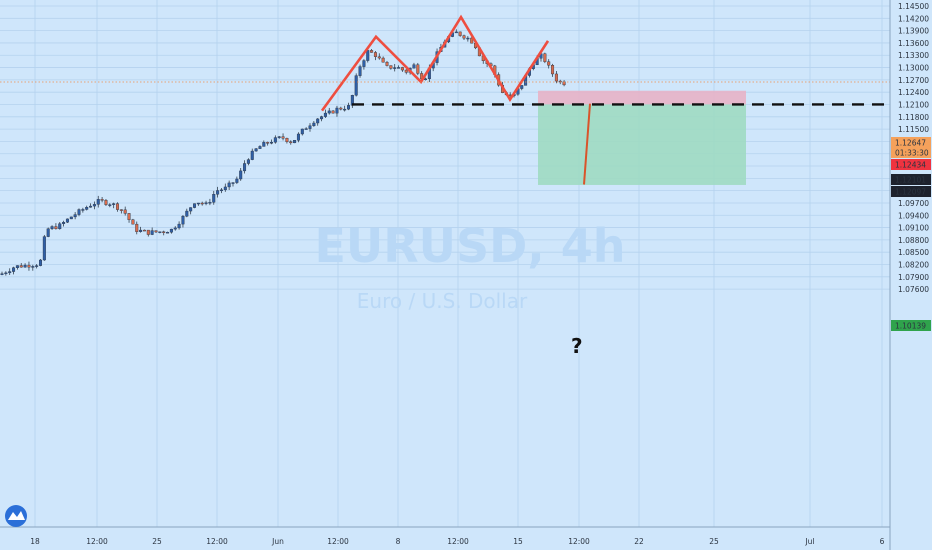  What do you see at coordinates (16, 516) in the screenshot?
I see `tradingview-logo-icon` at bounding box center [16, 516].